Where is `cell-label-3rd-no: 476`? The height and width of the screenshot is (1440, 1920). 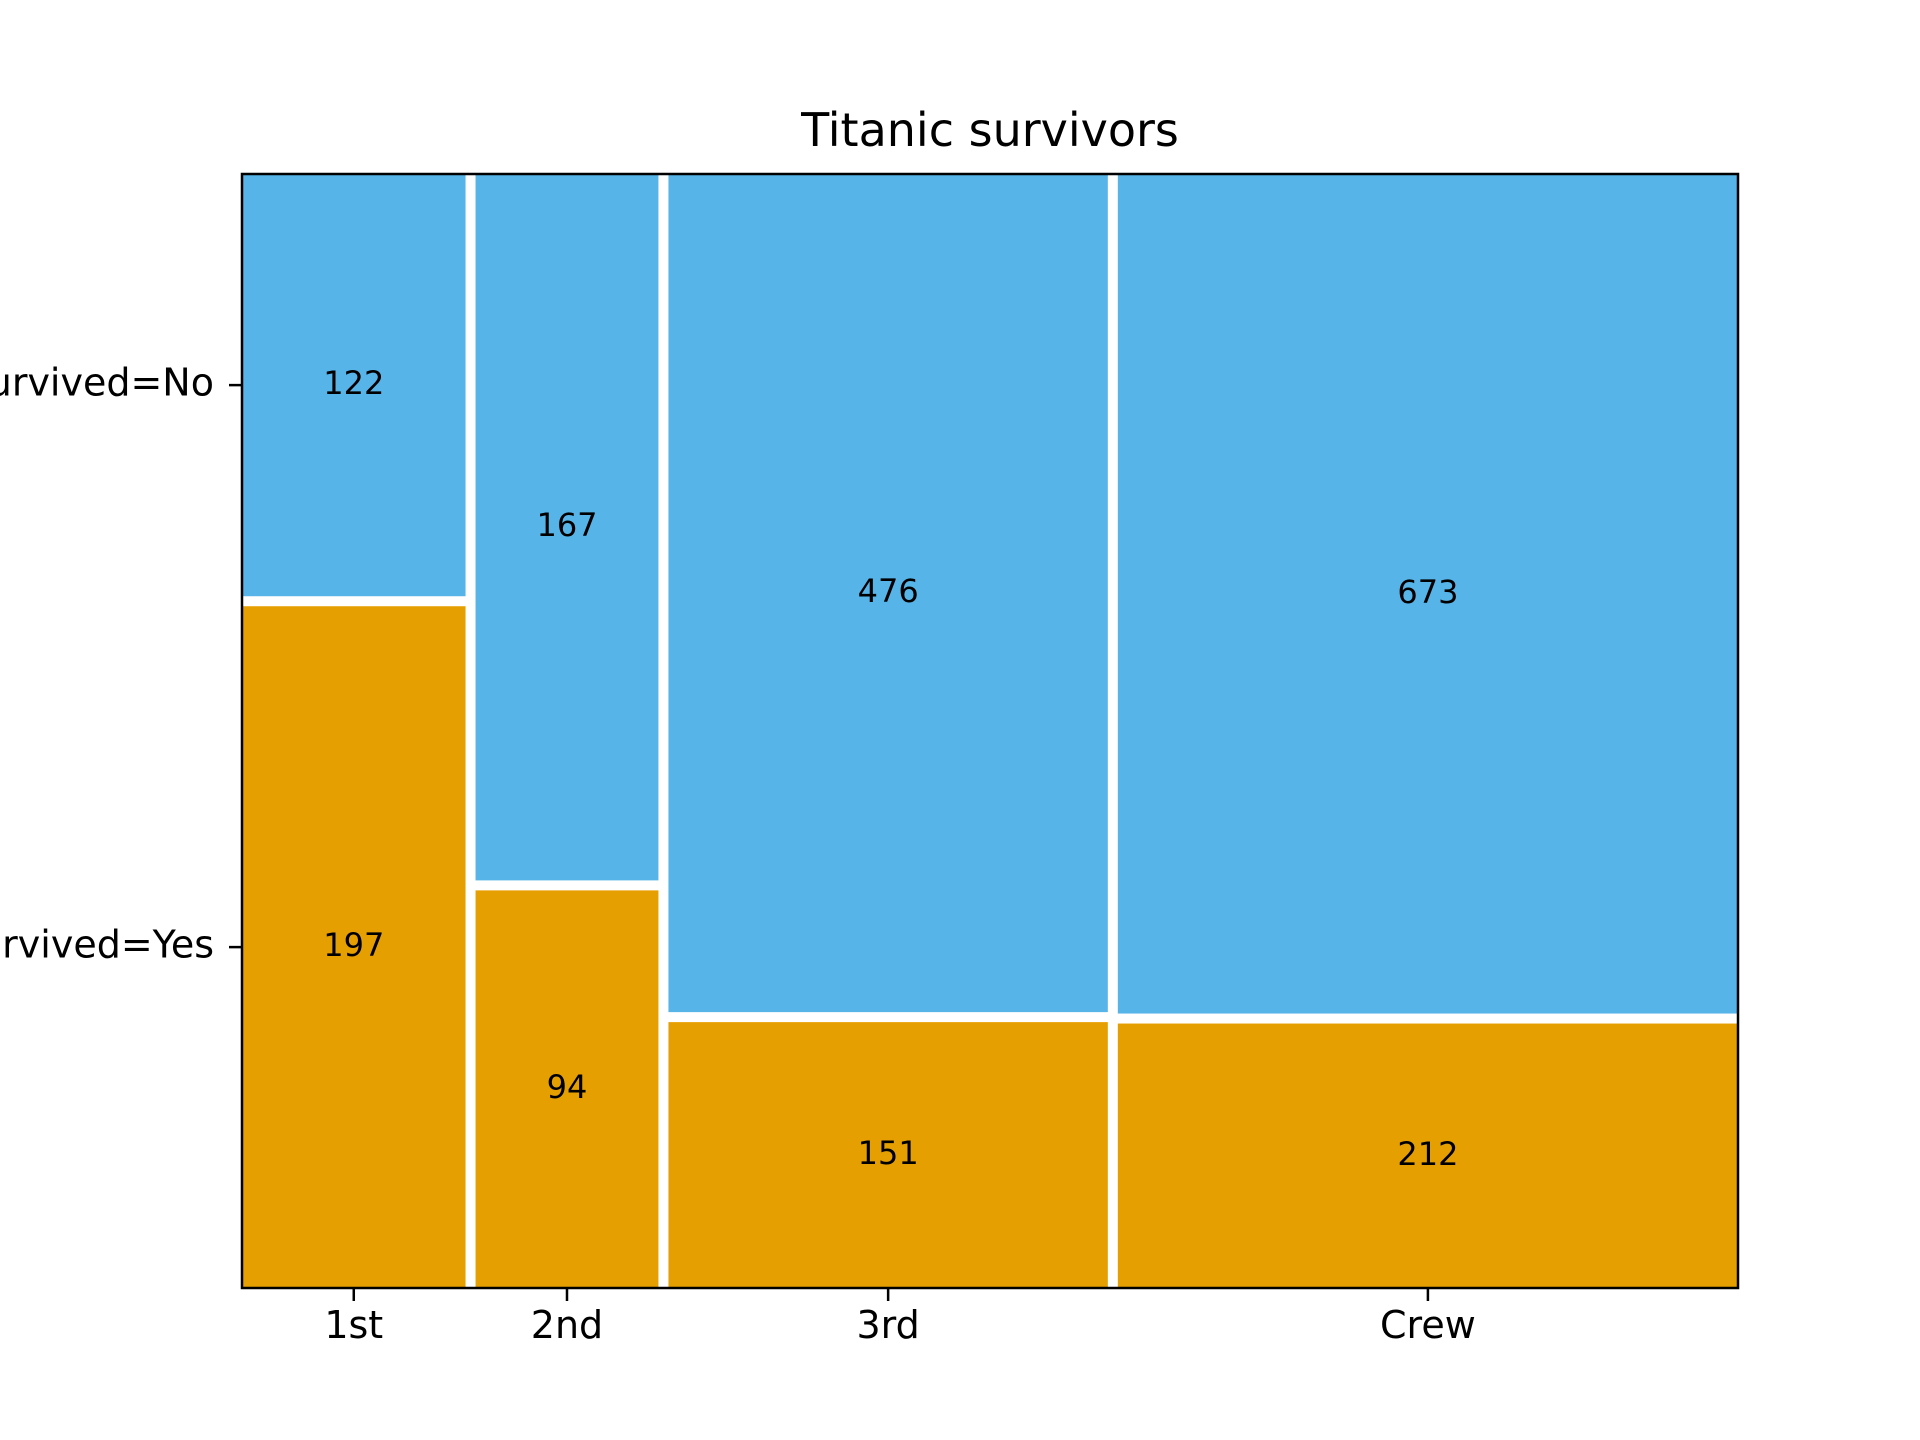 cell-label-3rd-no: 476 is located at coordinates (888, 591).